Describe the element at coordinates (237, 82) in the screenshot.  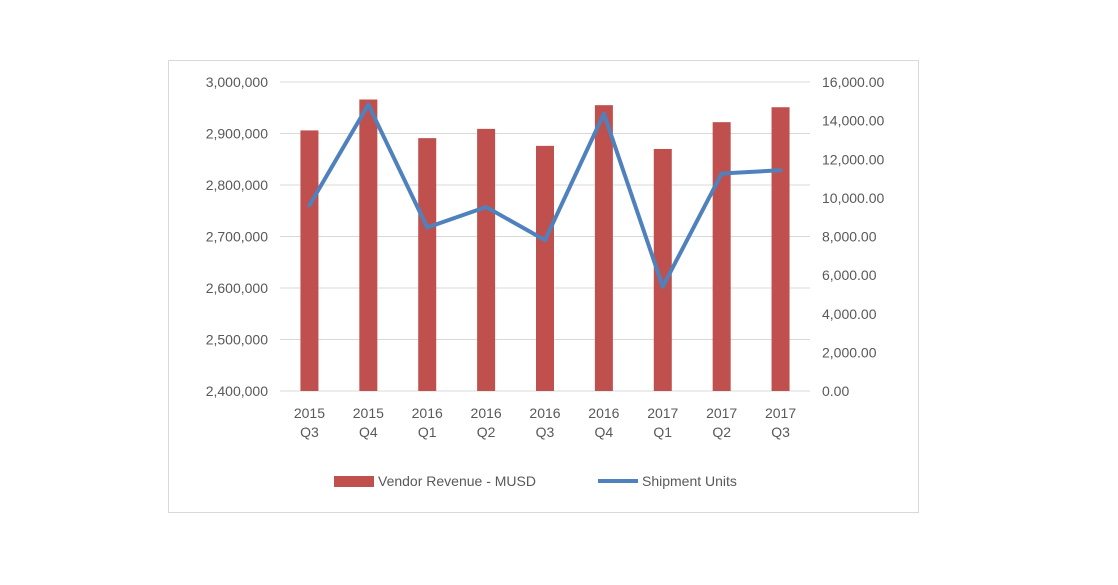
I see `left-axis-tick-label: 3,000,000` at that location.